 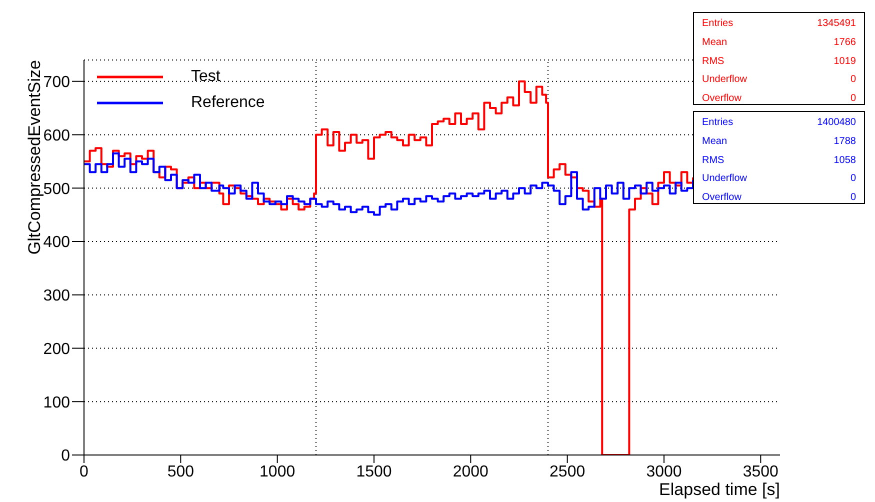 What do you see at coordinates (205, 77) in the screenshot?
I see `legend-label: Test` at bounding box center [205, 77].